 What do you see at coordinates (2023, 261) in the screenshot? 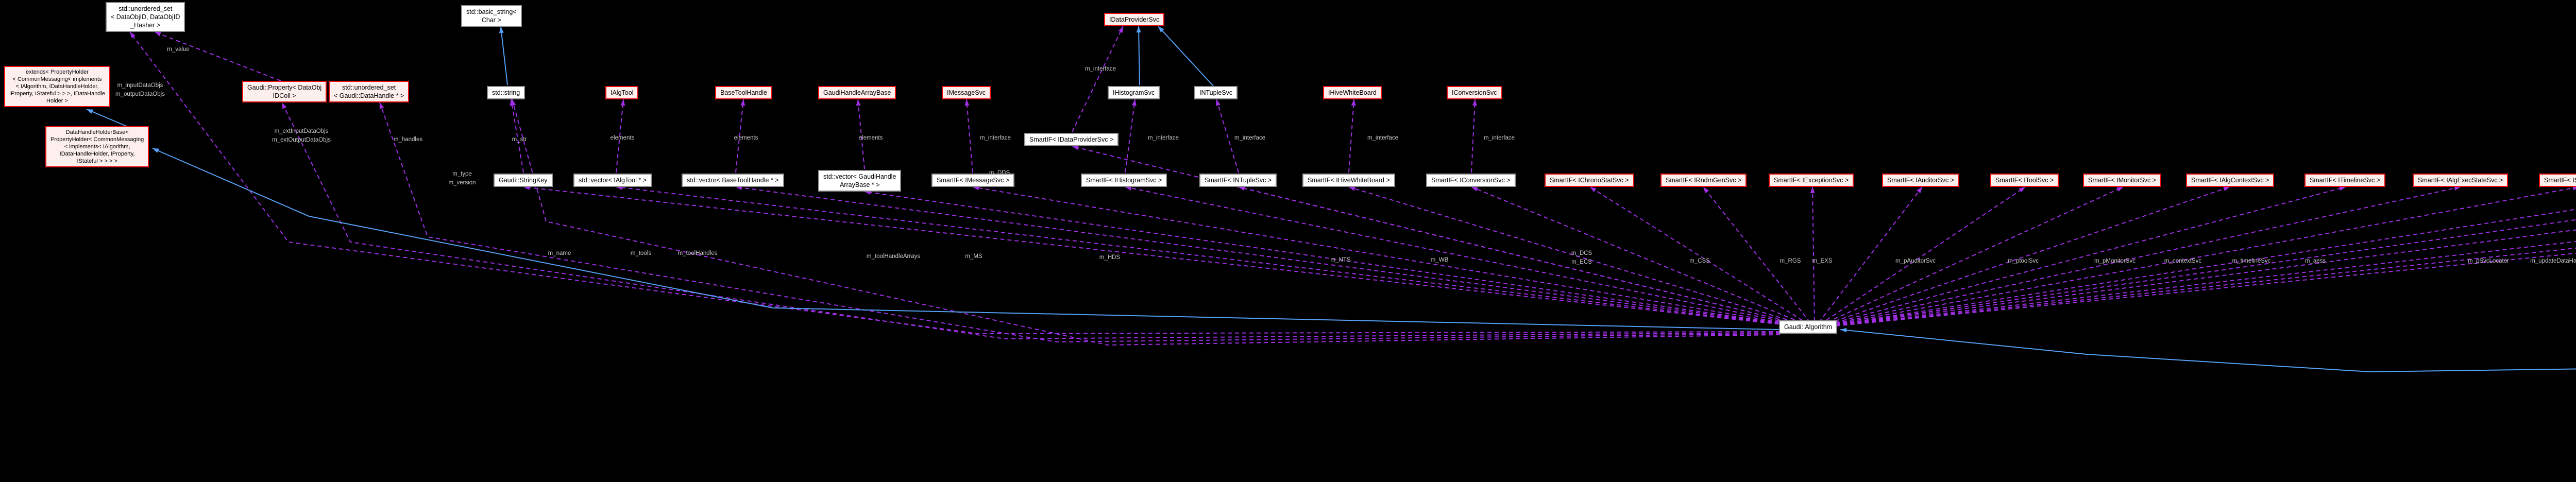
I see `edge-label: m_ptoolSvc` at bounding box center [2023, 261].